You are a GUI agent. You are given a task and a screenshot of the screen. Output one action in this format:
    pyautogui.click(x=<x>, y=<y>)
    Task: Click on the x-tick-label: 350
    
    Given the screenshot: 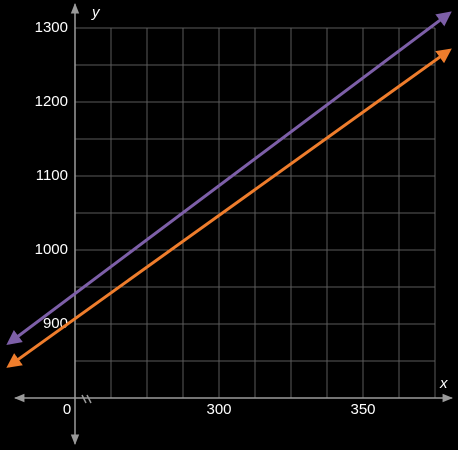 What is the action you would take?
    pyautogui.click(x=362, y=409)
    